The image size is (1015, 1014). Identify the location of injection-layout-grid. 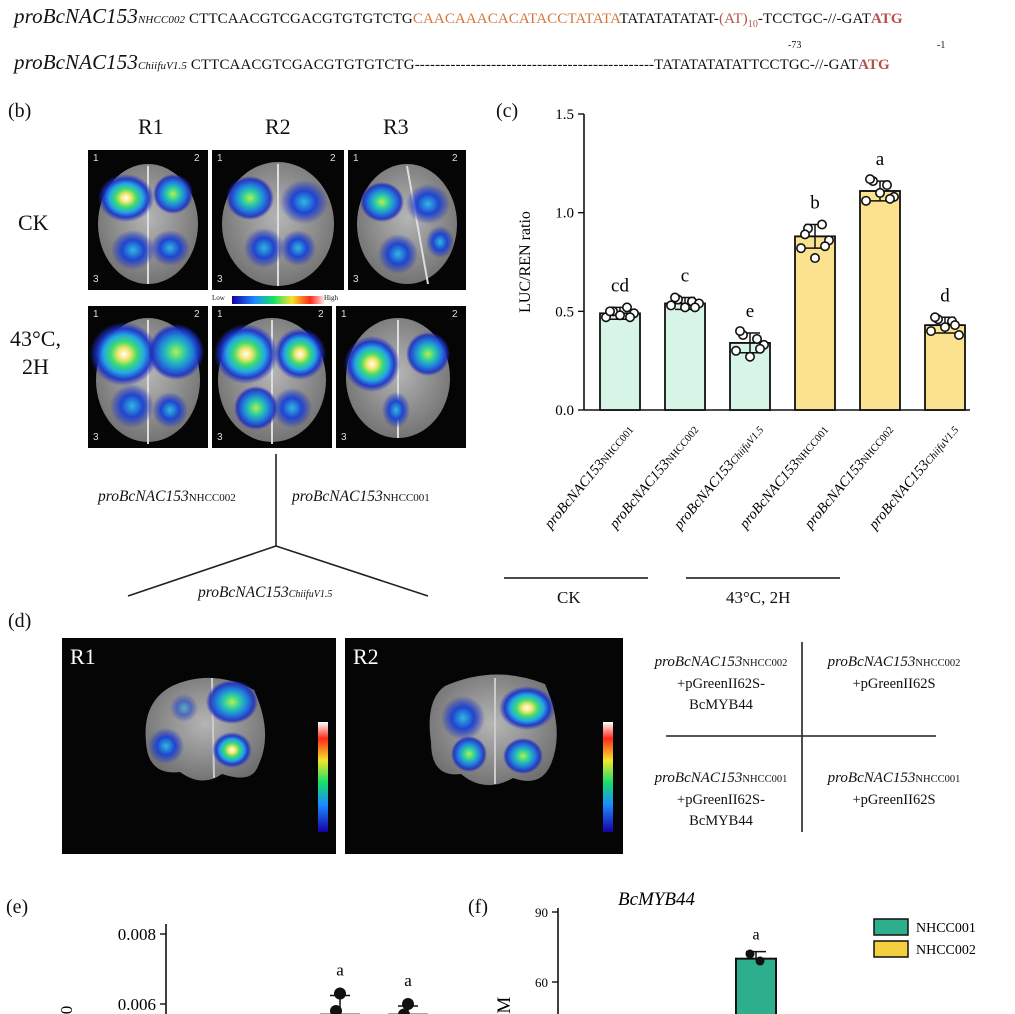
(801, 737).